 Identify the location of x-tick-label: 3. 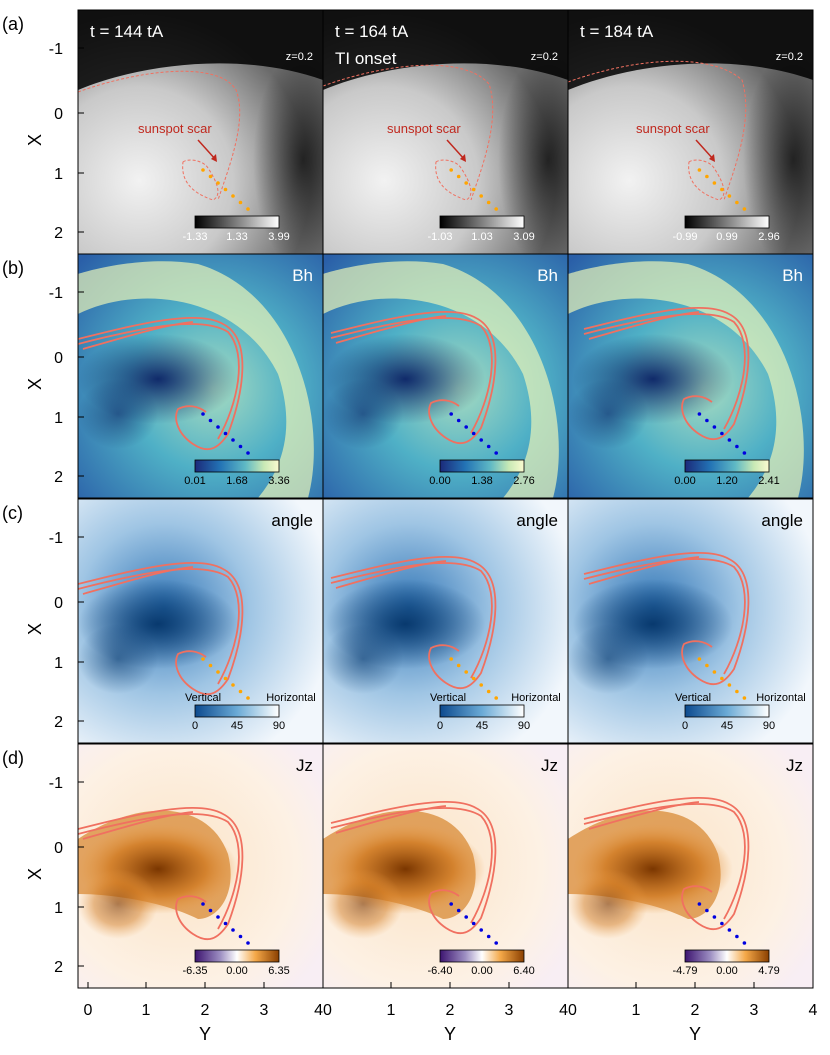
(264, 1010).